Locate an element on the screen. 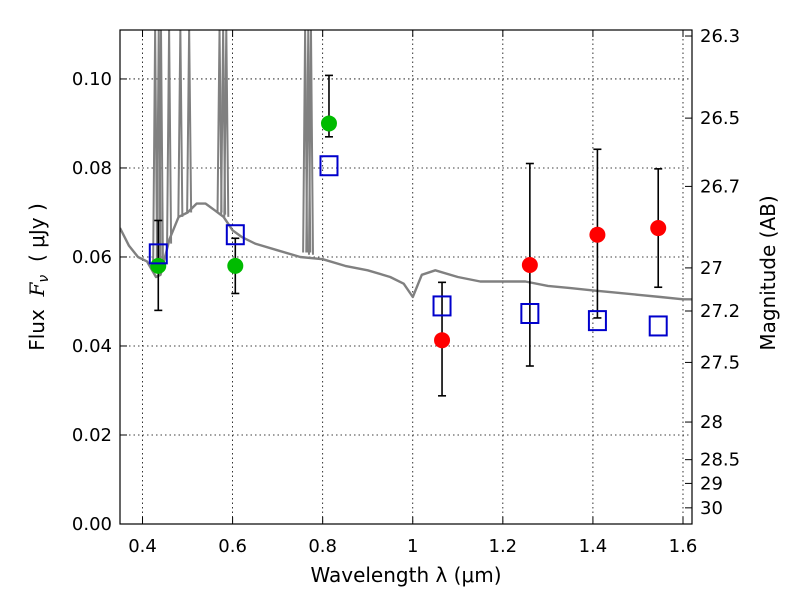 This screenshot has width=800, height=600. spectrum-continuum is located at coordinates (406, 251).